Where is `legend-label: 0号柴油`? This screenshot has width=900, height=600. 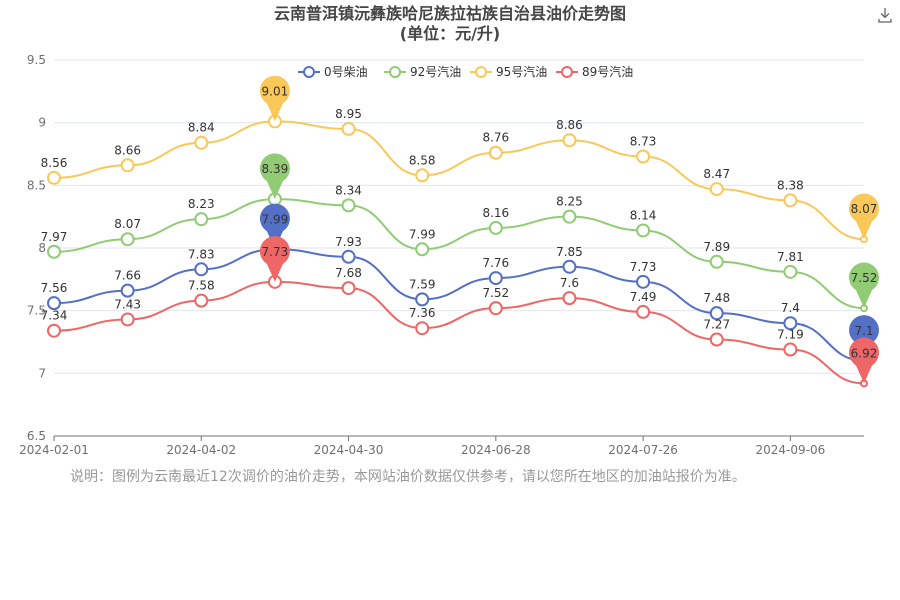 legend-label: 0号柴油 is located at coordinates (346, 72).